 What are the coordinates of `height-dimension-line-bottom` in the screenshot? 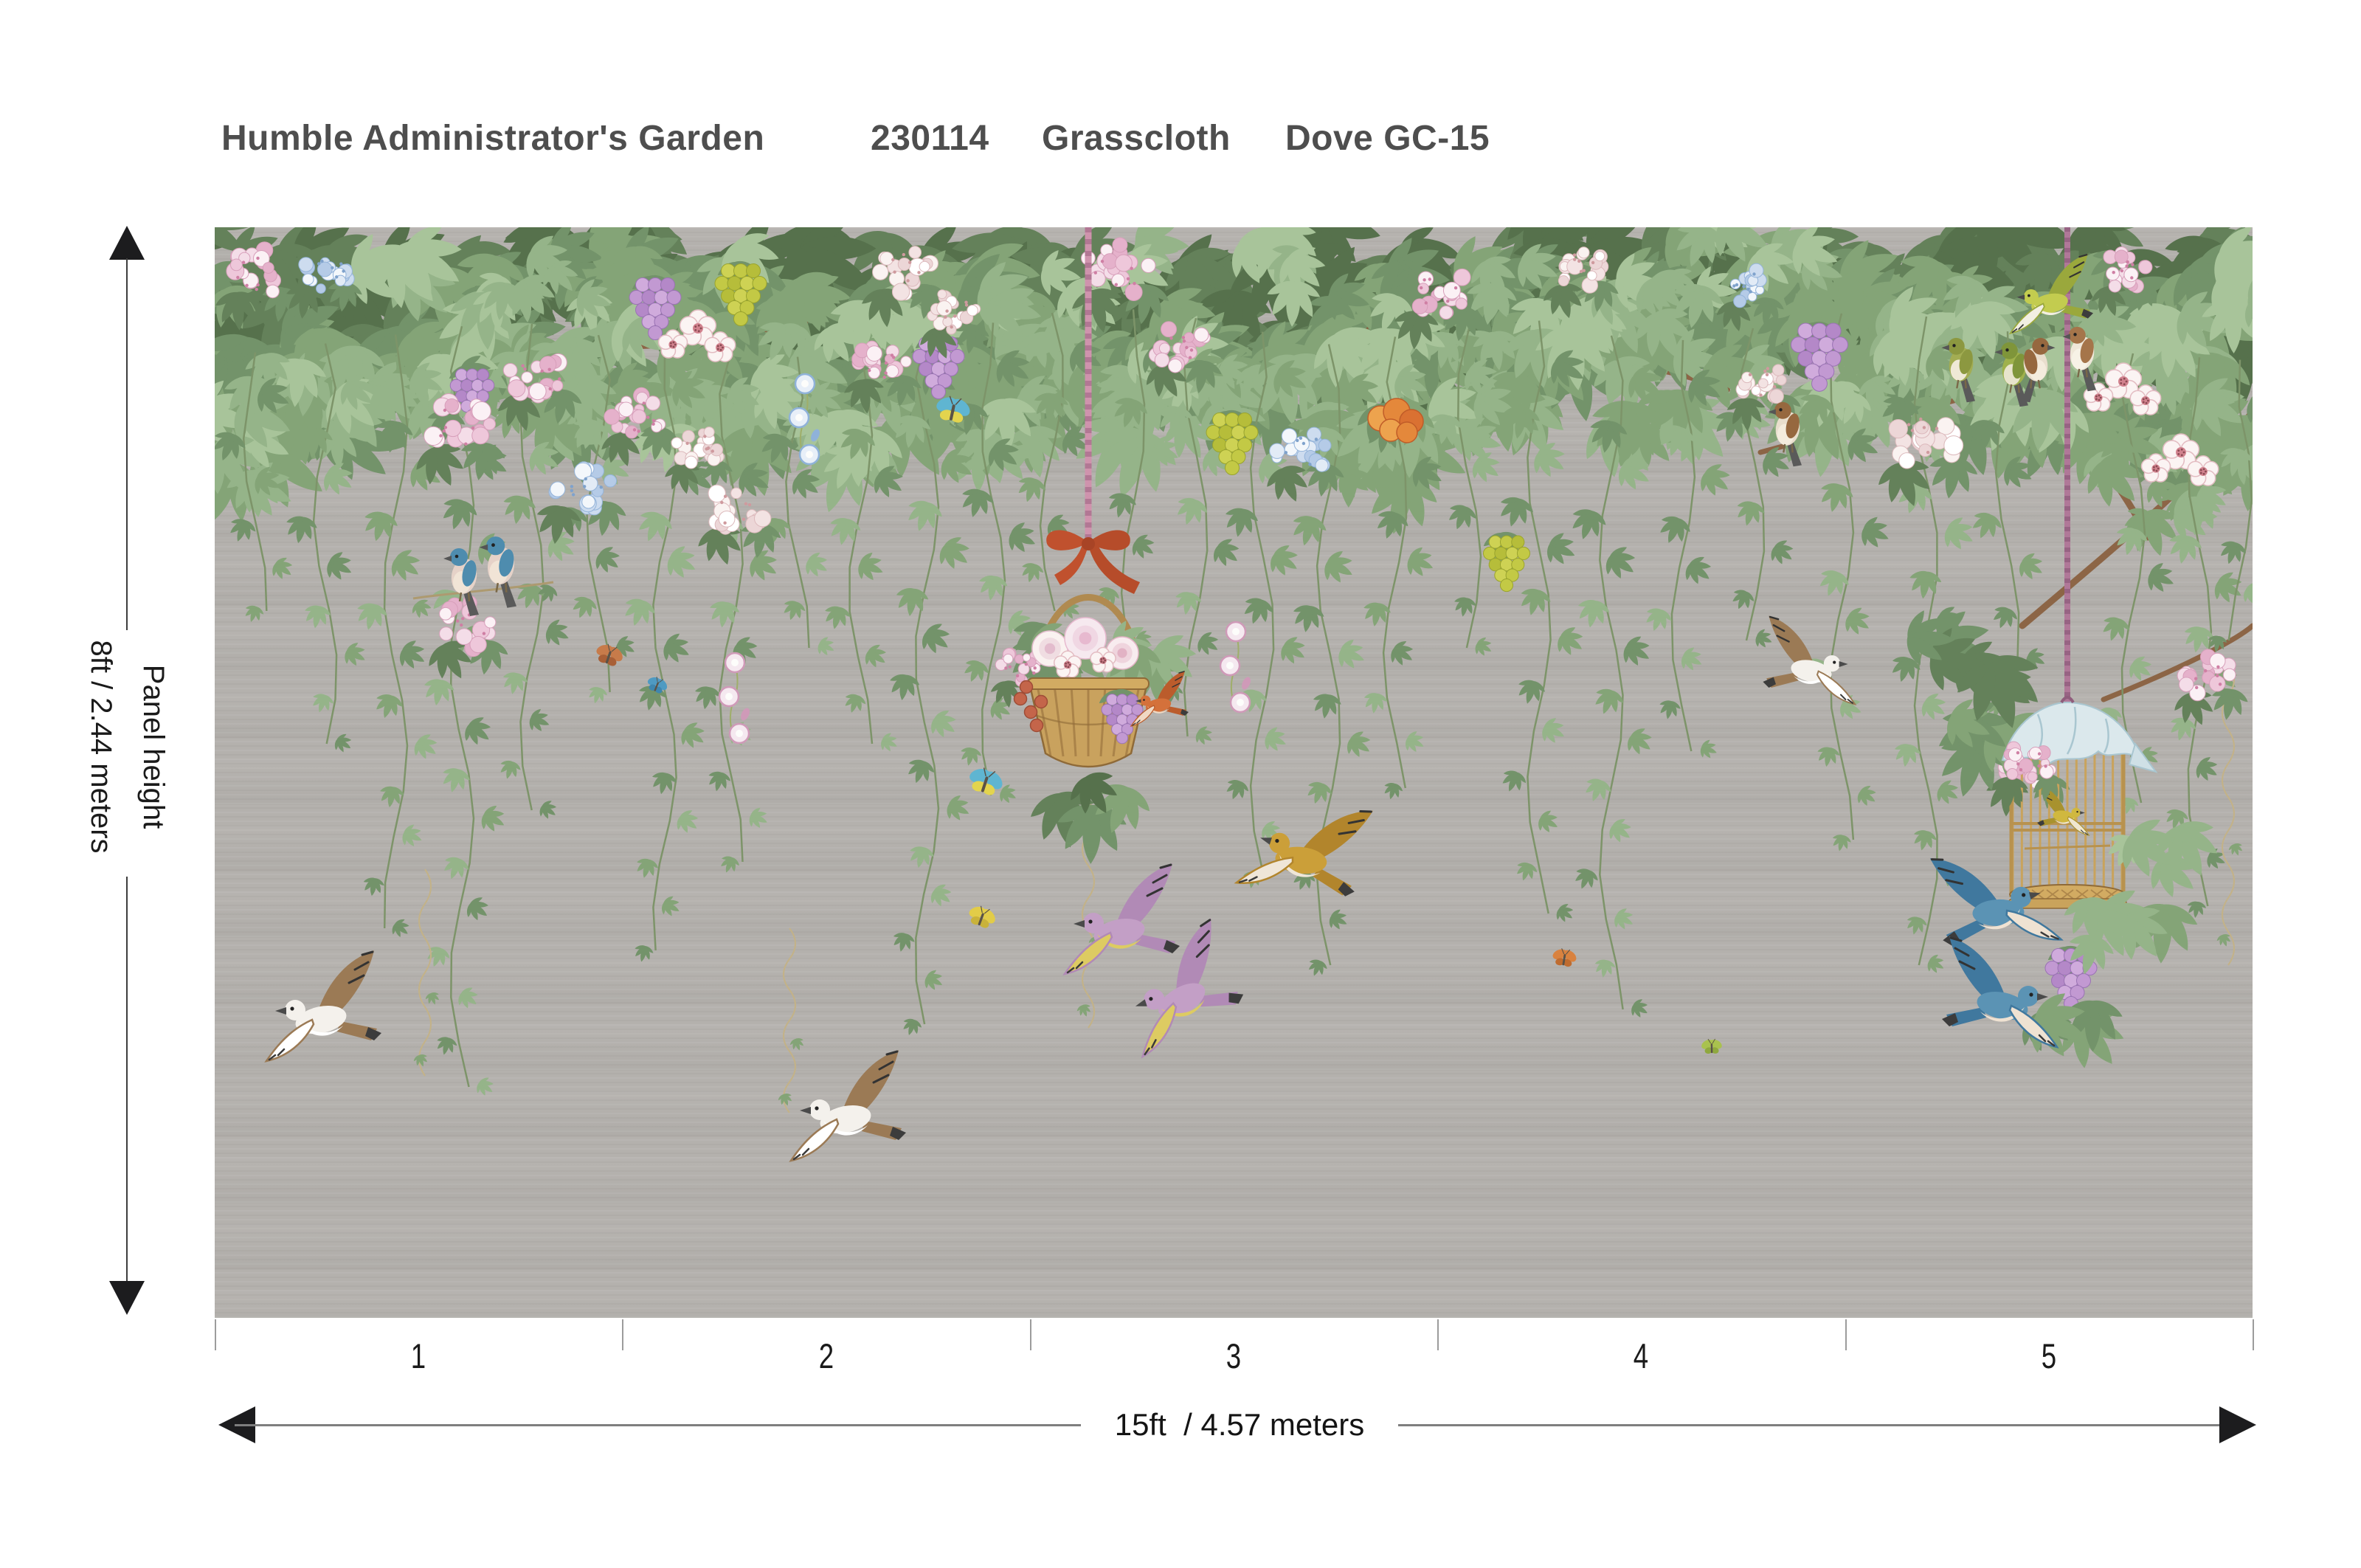 It's located at (127, 1079).